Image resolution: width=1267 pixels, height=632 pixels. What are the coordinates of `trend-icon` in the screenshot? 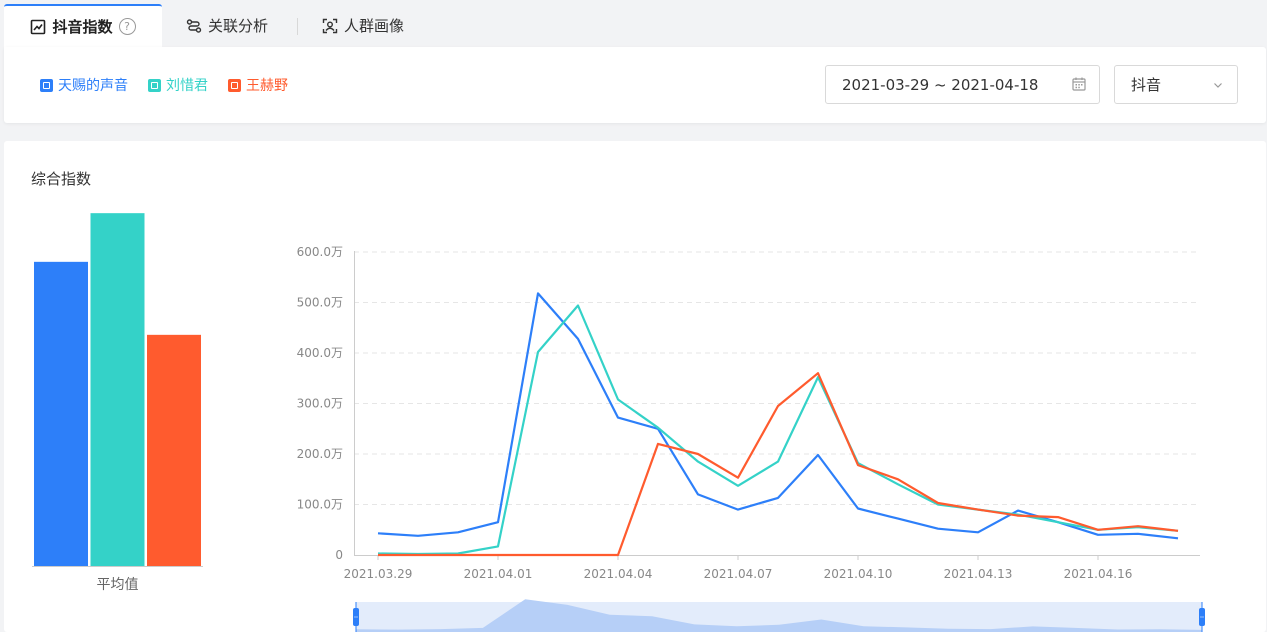 It's located at (38, 26).